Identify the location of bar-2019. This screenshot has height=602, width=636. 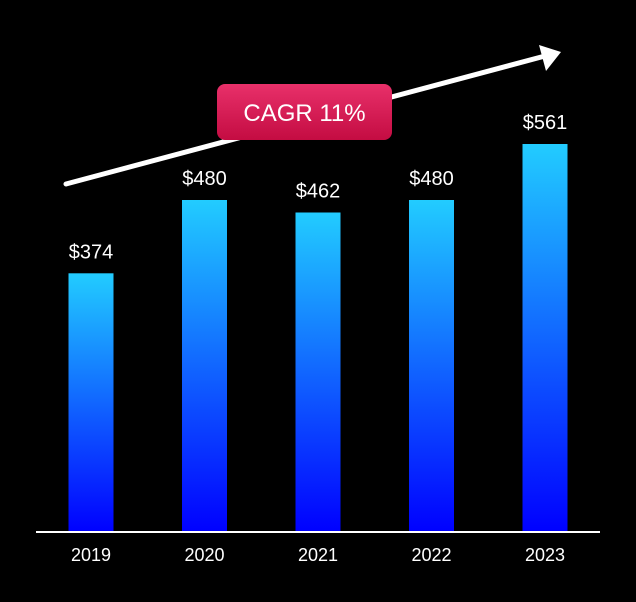
(91, 402).